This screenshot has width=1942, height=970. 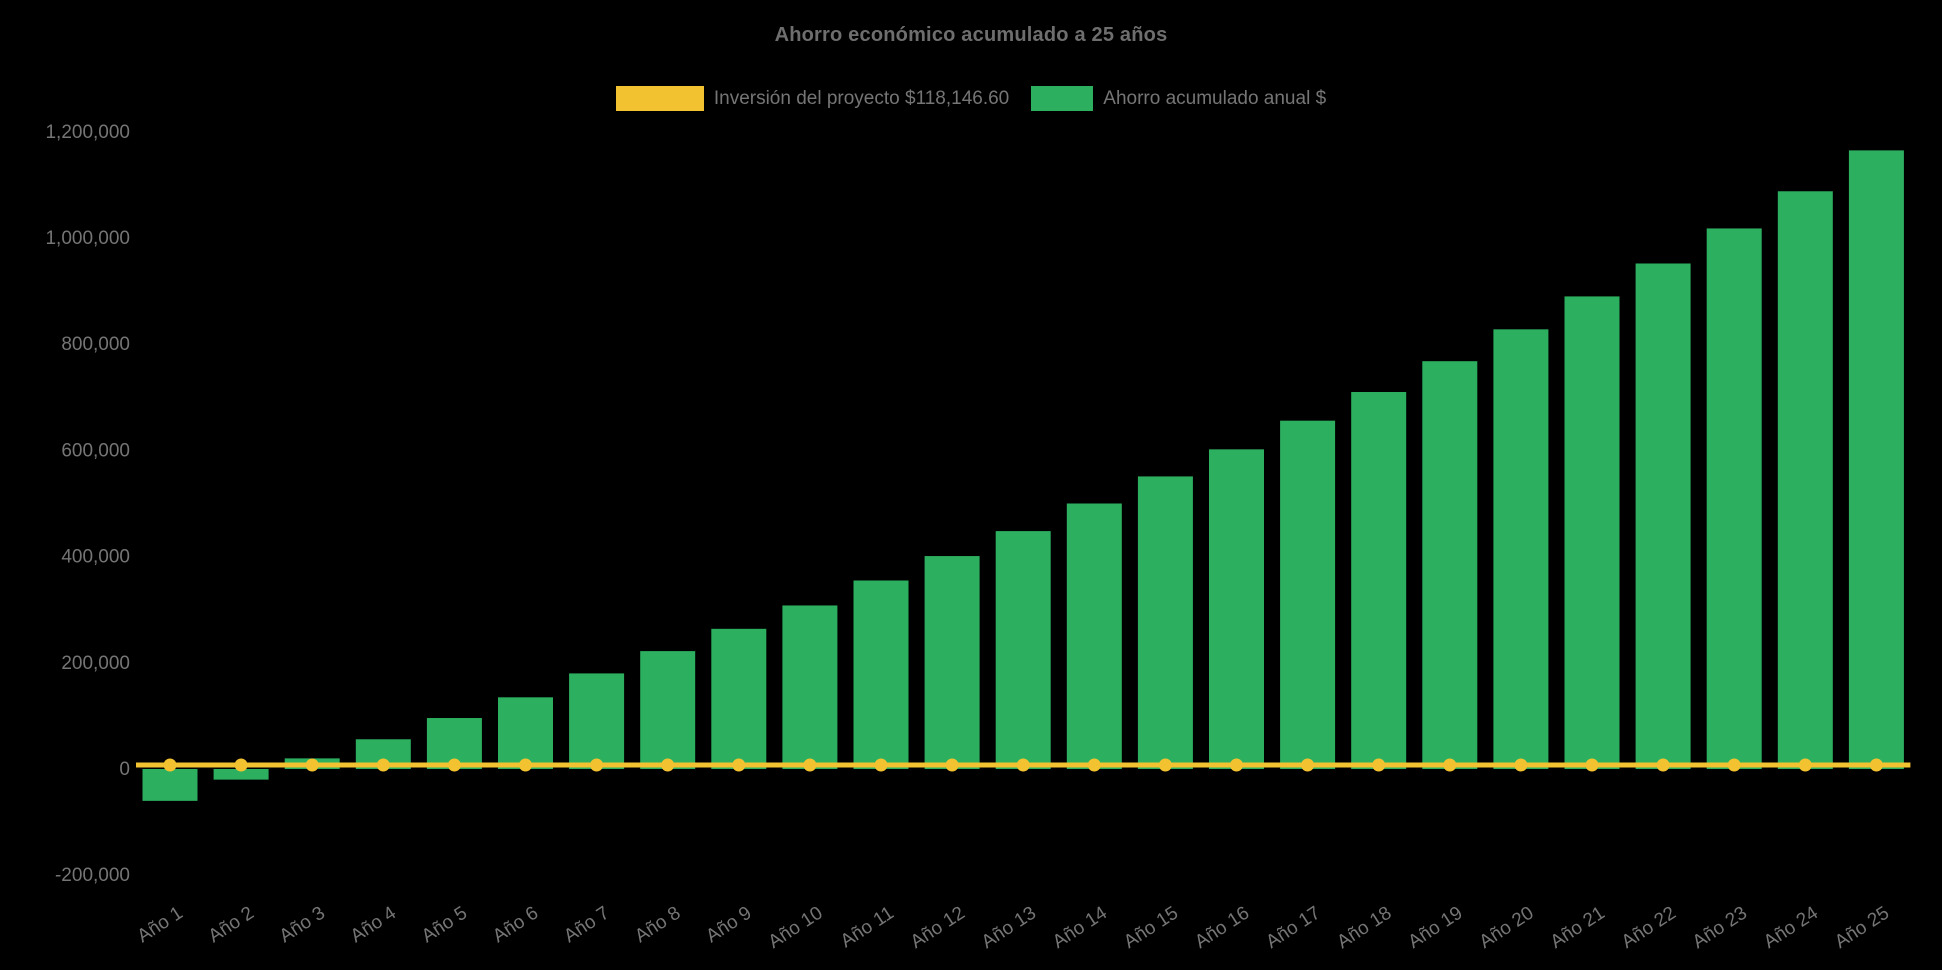 I want to click on bar-año-13, so click(x=1023, y=650).